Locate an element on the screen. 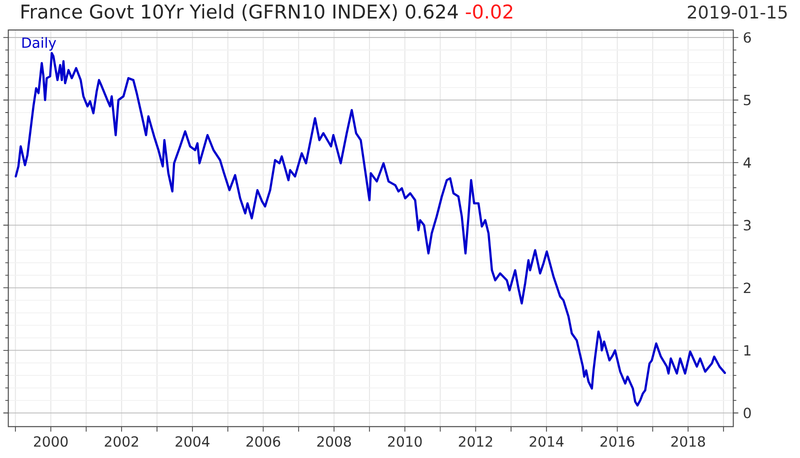 Image resolution: width=800 pixels, height=458 pixels. y-tick-label: 2 is located at coordinates (747, 287).